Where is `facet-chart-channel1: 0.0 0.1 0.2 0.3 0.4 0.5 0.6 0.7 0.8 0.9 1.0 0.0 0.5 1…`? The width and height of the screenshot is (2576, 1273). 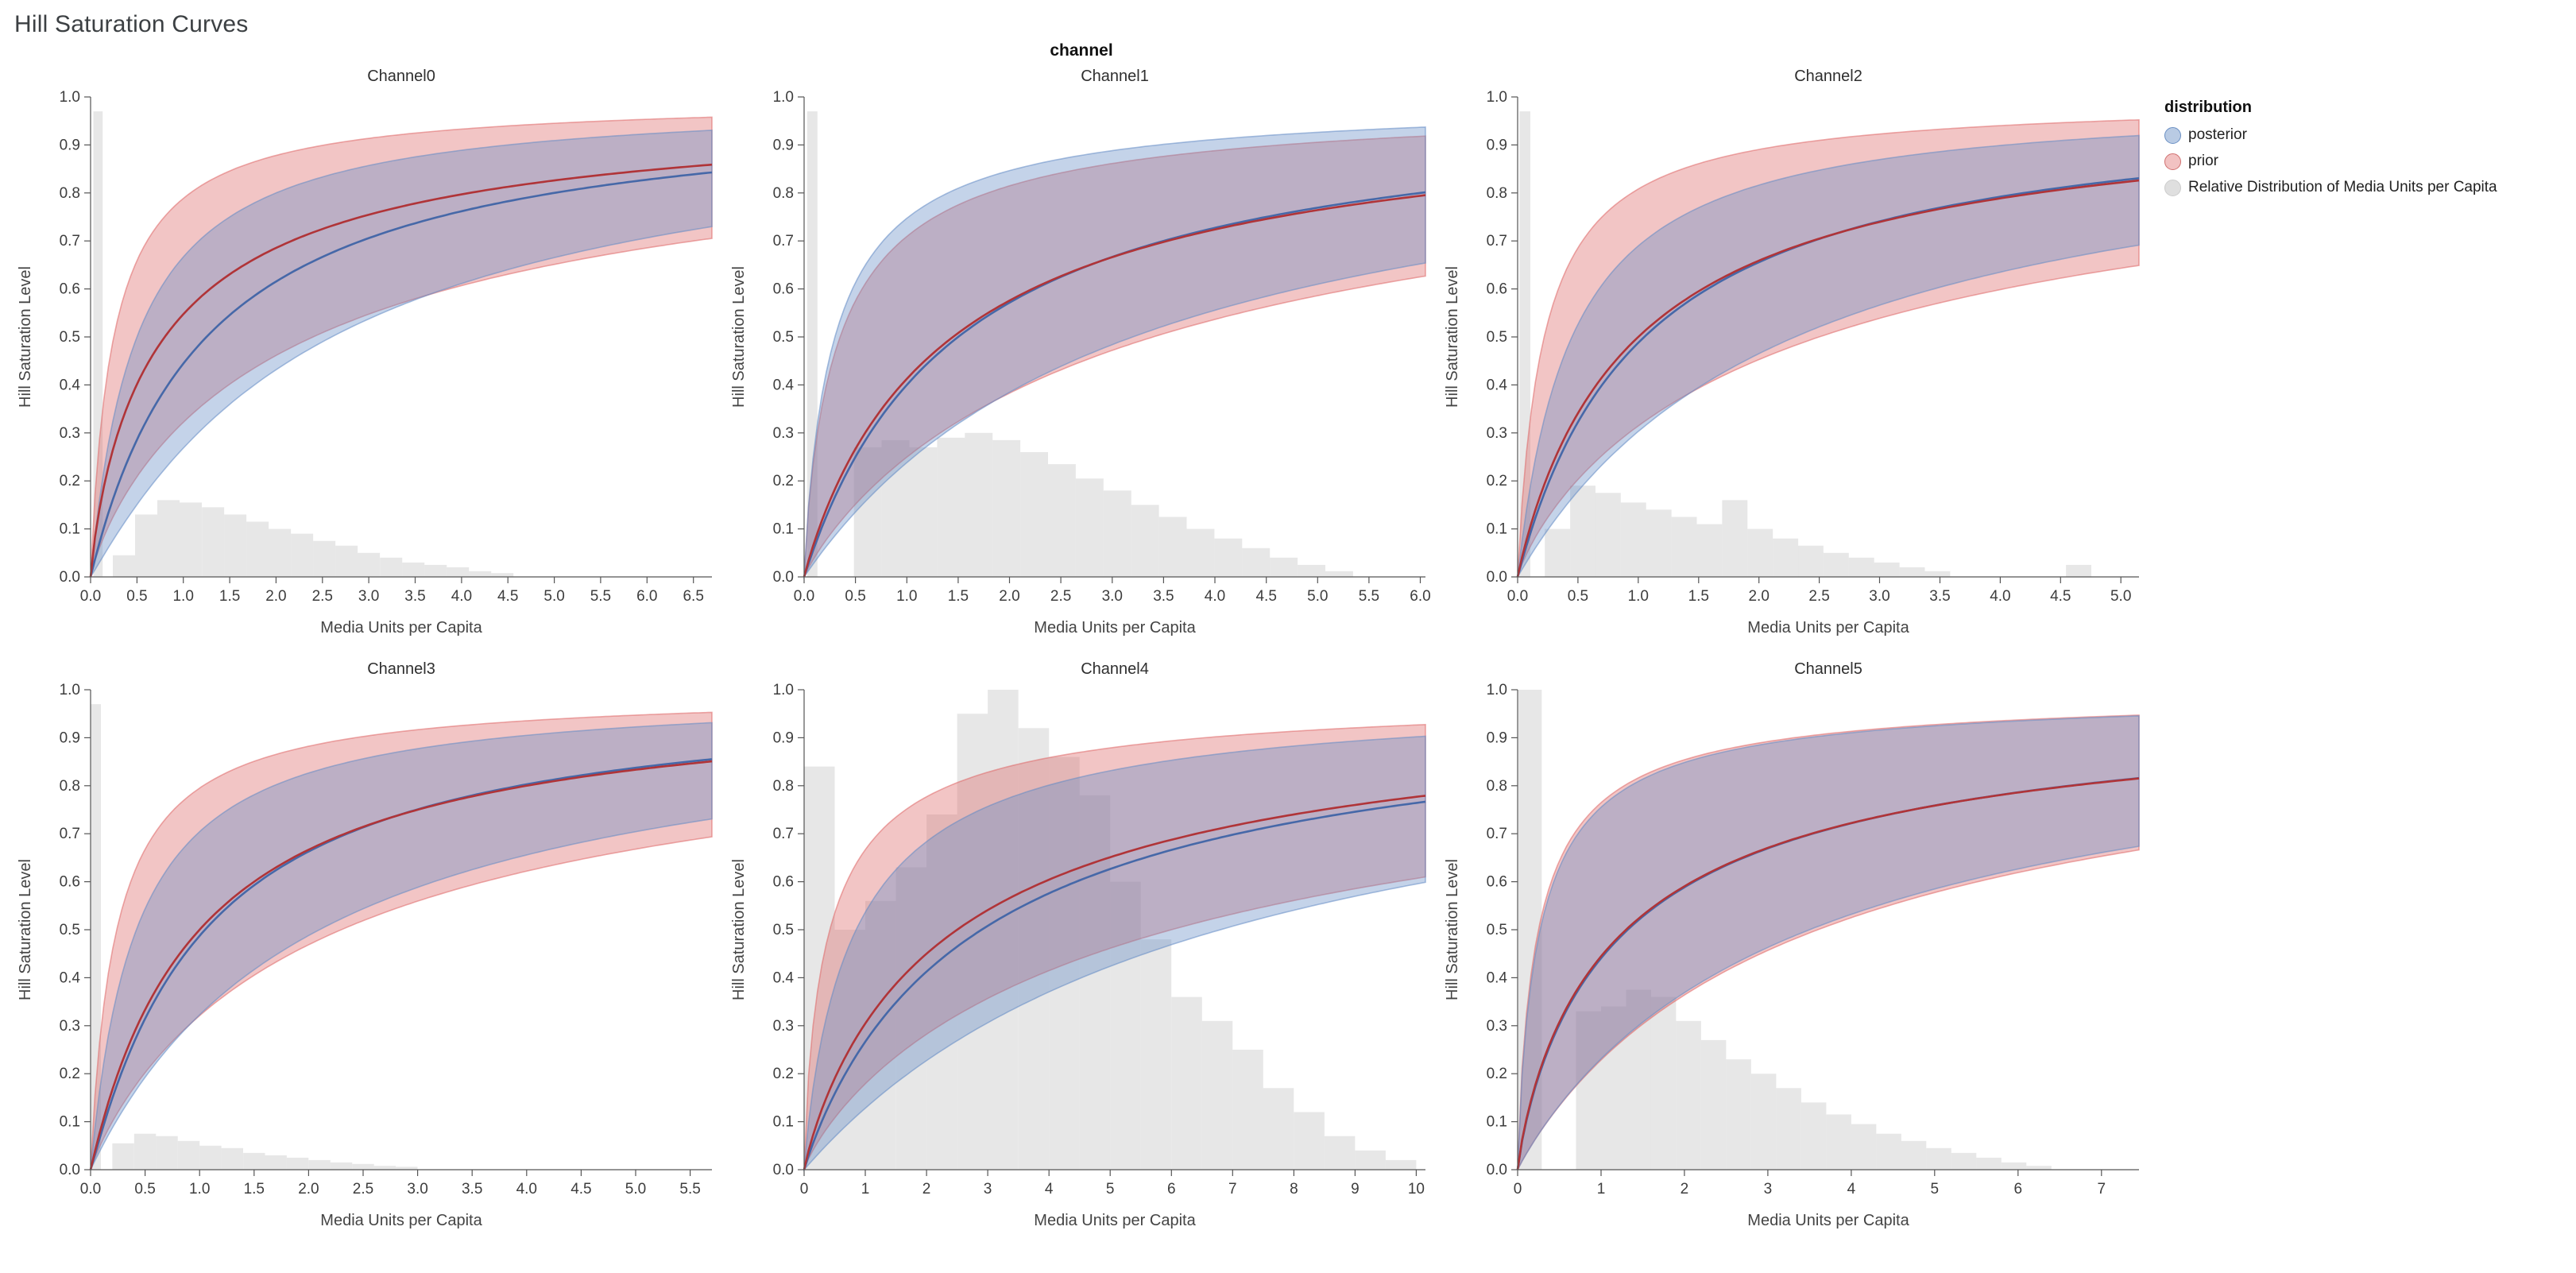
facet-chart-channel1: 0.0 0.1 0.2 0.3 0.4 0.5 0.6 0.7 0.8 0.9 1.0 0.0 0.5 1… is located at coordinates (1080, 352).